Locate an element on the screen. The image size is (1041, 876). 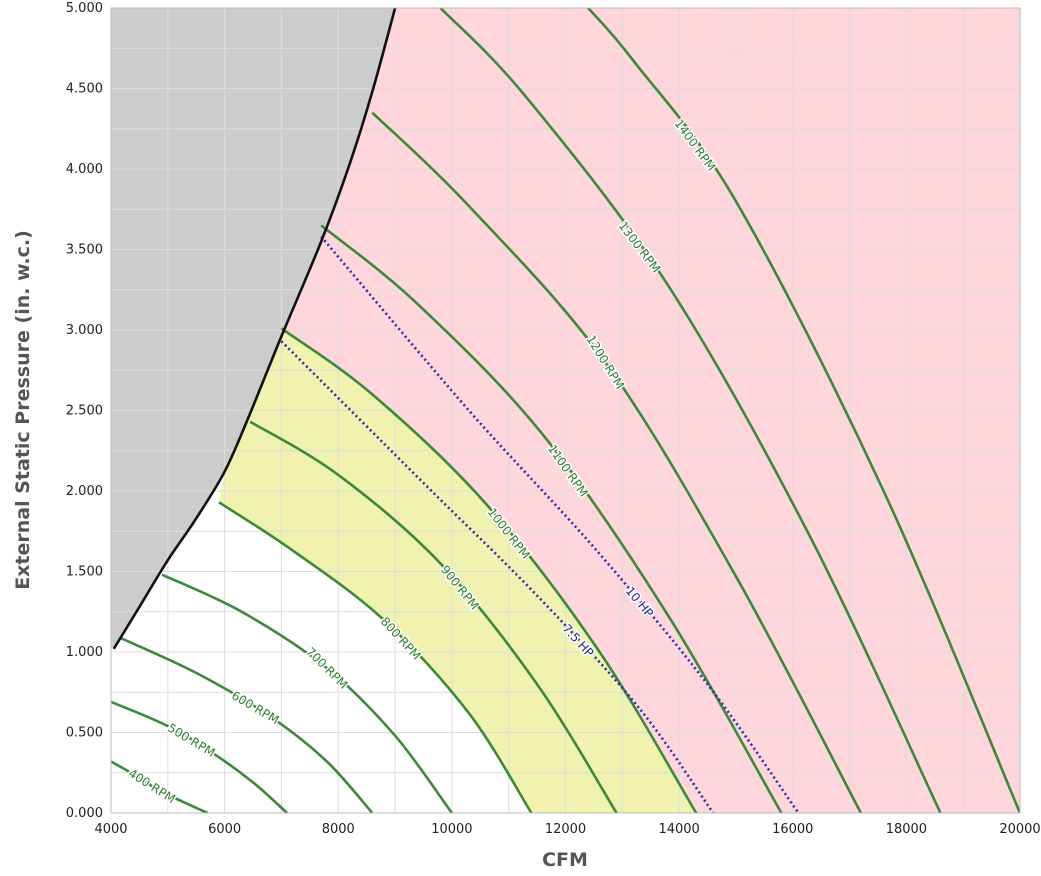
x-tick-label: 18000 is located at coordinates (906, 829).